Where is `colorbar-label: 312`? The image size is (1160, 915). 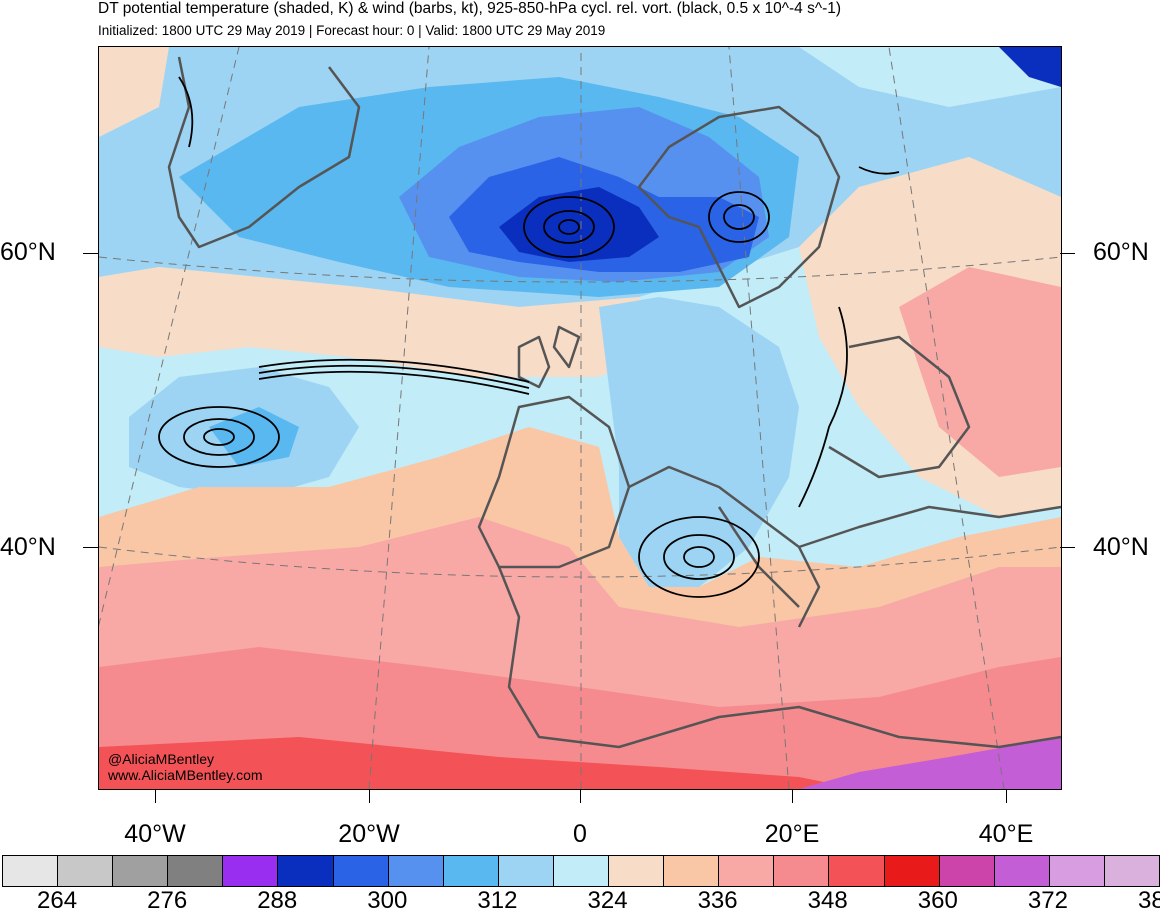 colorbar-label: 312 is located at coordinates (497, 900).